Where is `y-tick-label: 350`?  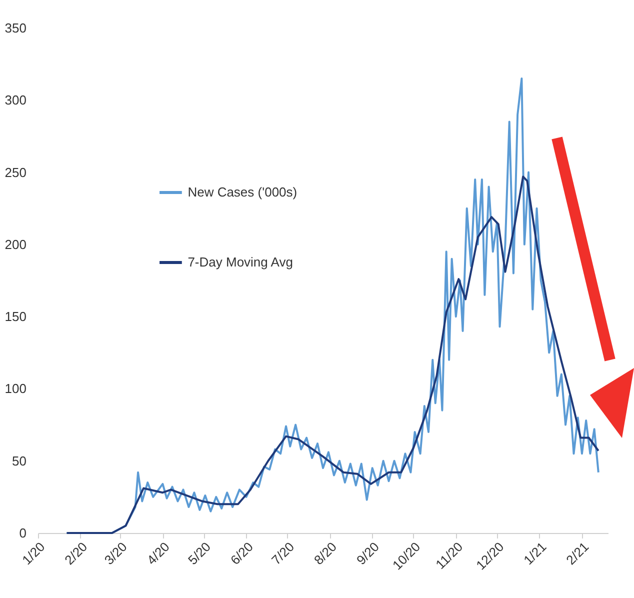 y-tick-label: 350 is located at coordinates (15, 28).